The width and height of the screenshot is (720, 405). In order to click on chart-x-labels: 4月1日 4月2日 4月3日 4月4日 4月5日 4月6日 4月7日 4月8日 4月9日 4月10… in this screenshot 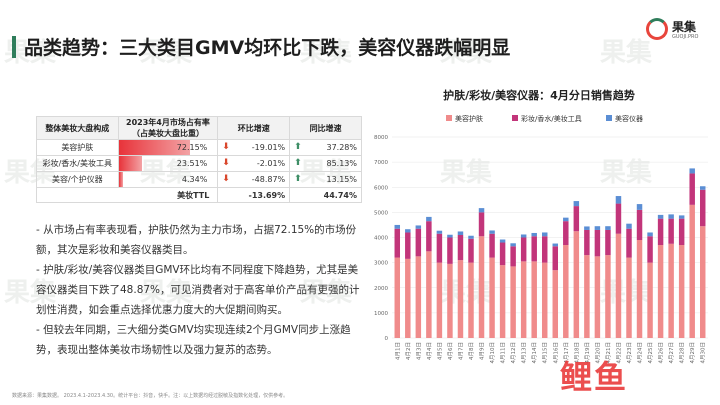, I will do `click(550, 353)`.